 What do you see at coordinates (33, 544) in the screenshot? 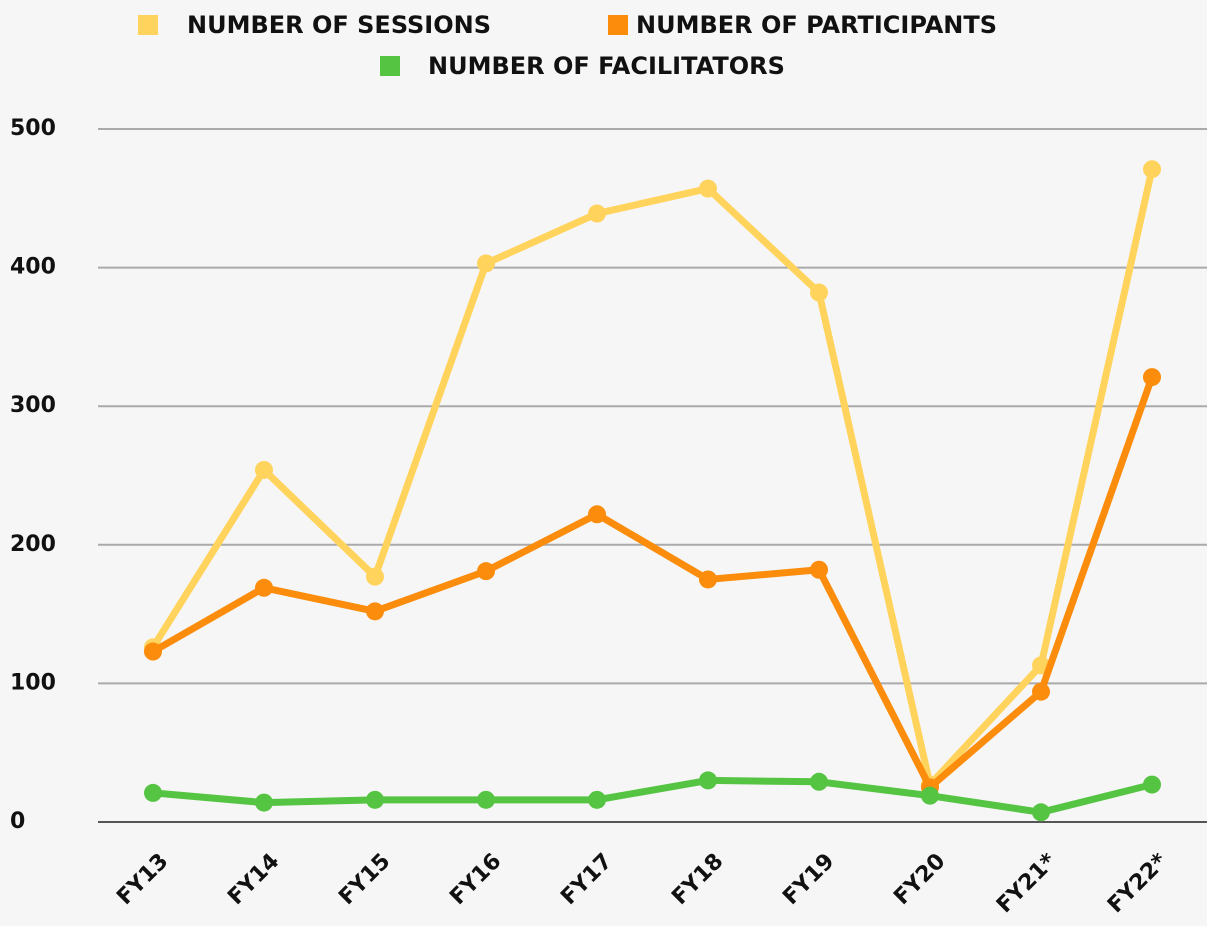
I see `y-tick-label: 200` at bounding box center [33, 544].